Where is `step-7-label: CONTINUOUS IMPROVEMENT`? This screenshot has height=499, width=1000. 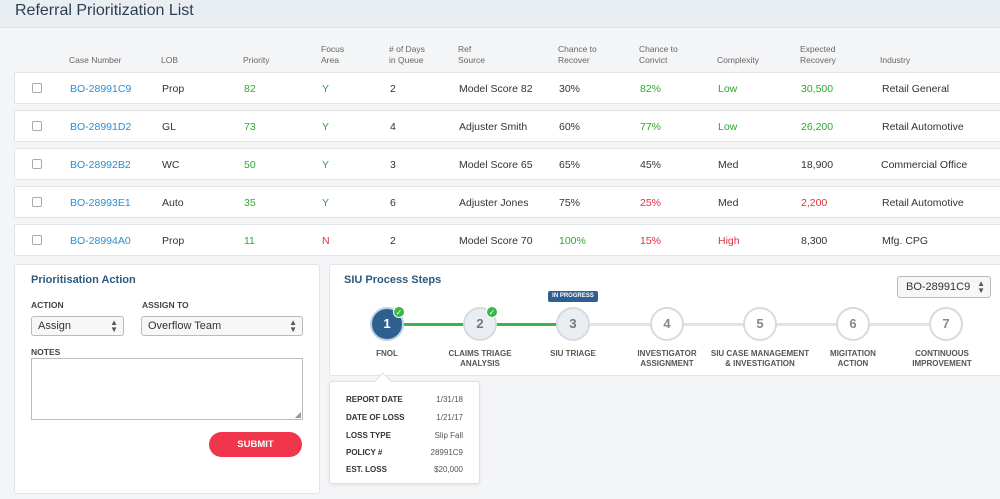
step-7-label: CONTINUOUS IMPROVEMENT is located at coordinates (942, 358).